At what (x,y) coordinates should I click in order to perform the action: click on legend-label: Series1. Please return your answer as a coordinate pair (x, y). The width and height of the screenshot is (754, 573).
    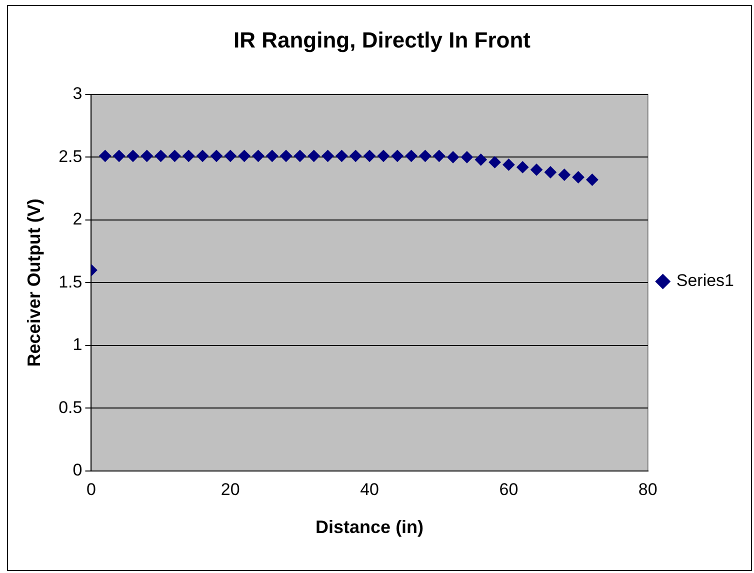
    Looking at the image, I should click on (705, 280).